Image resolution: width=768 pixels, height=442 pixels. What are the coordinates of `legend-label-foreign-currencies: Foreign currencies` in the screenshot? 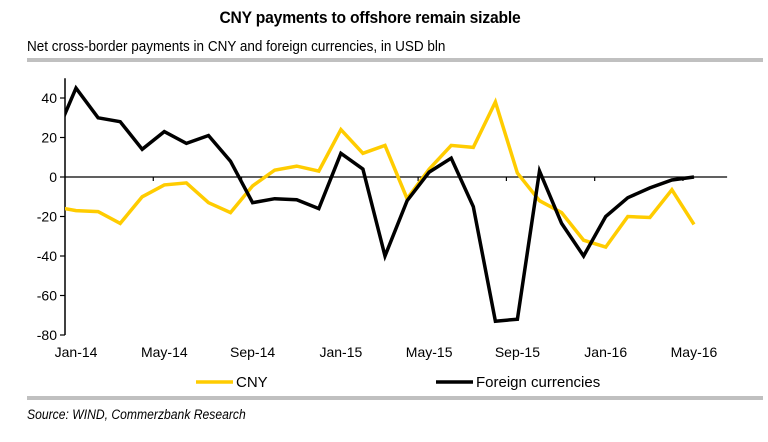 It's located at (538, 382).